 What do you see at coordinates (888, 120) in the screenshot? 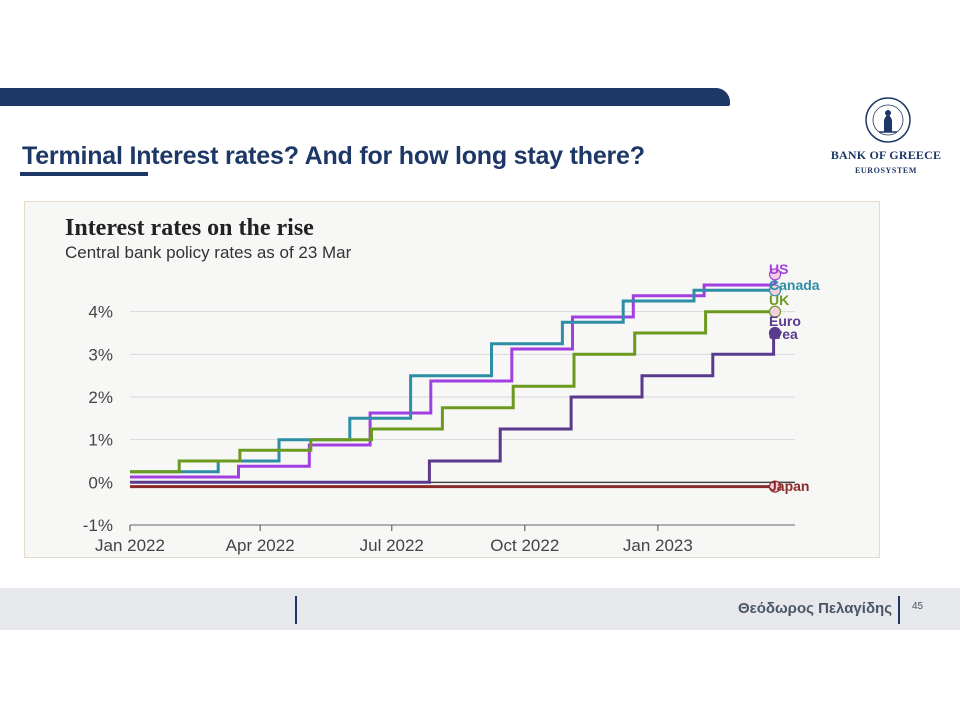
I see `bank-seal-icon` at bounding box center [888, 120].